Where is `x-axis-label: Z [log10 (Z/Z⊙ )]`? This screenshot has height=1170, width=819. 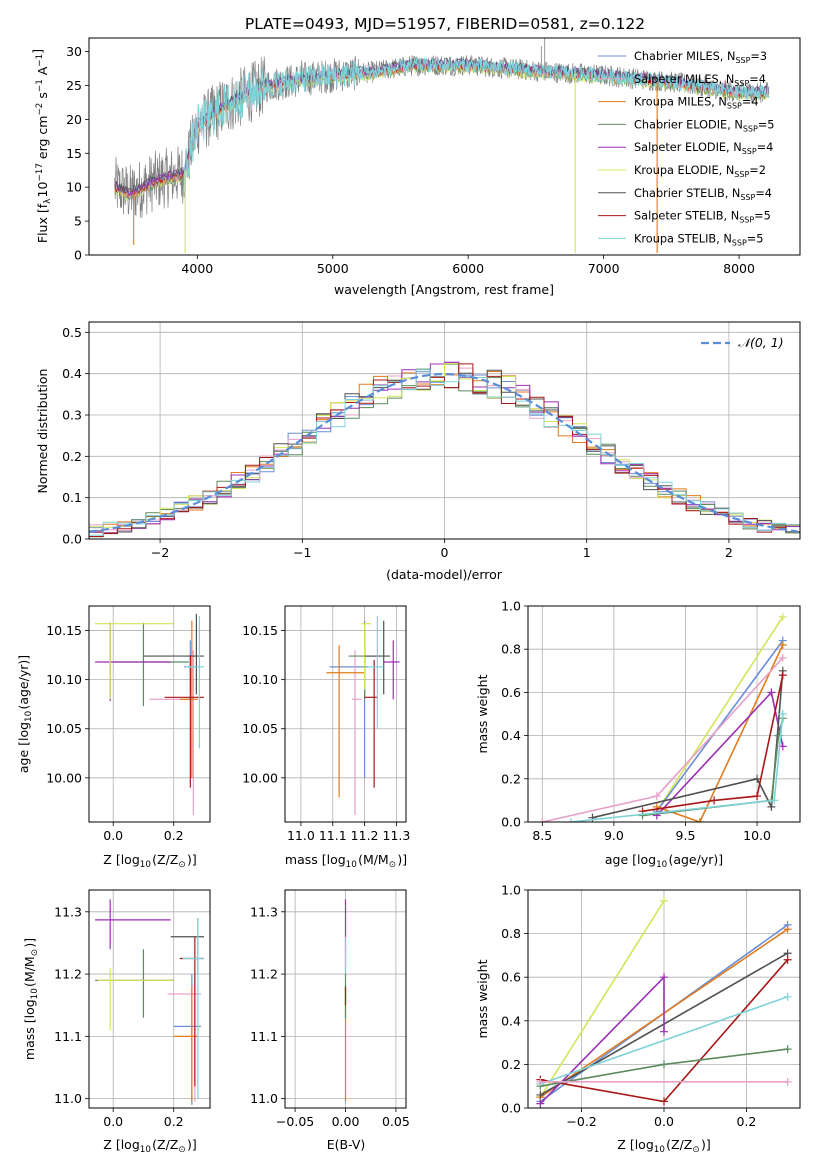
x-axis-label: Z [log10 (Z/Z⊙ )] is located at coordinates (663, 1146).